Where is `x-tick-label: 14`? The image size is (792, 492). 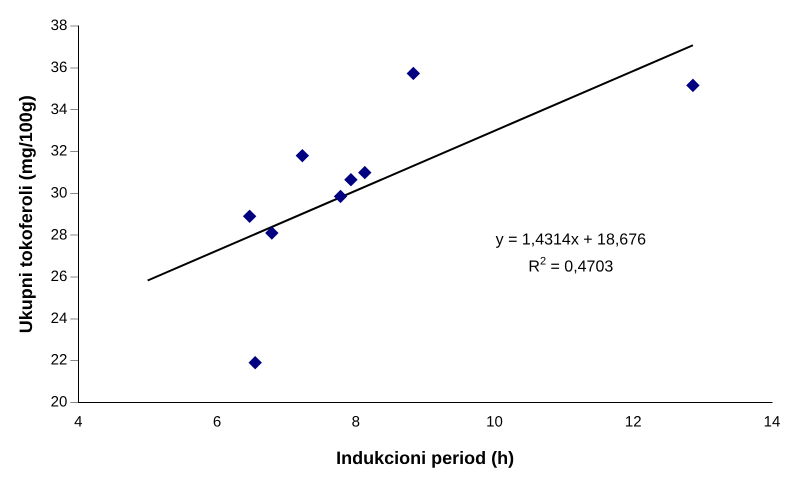
x-tick-label: 14 is located at coordinates (772, 422).